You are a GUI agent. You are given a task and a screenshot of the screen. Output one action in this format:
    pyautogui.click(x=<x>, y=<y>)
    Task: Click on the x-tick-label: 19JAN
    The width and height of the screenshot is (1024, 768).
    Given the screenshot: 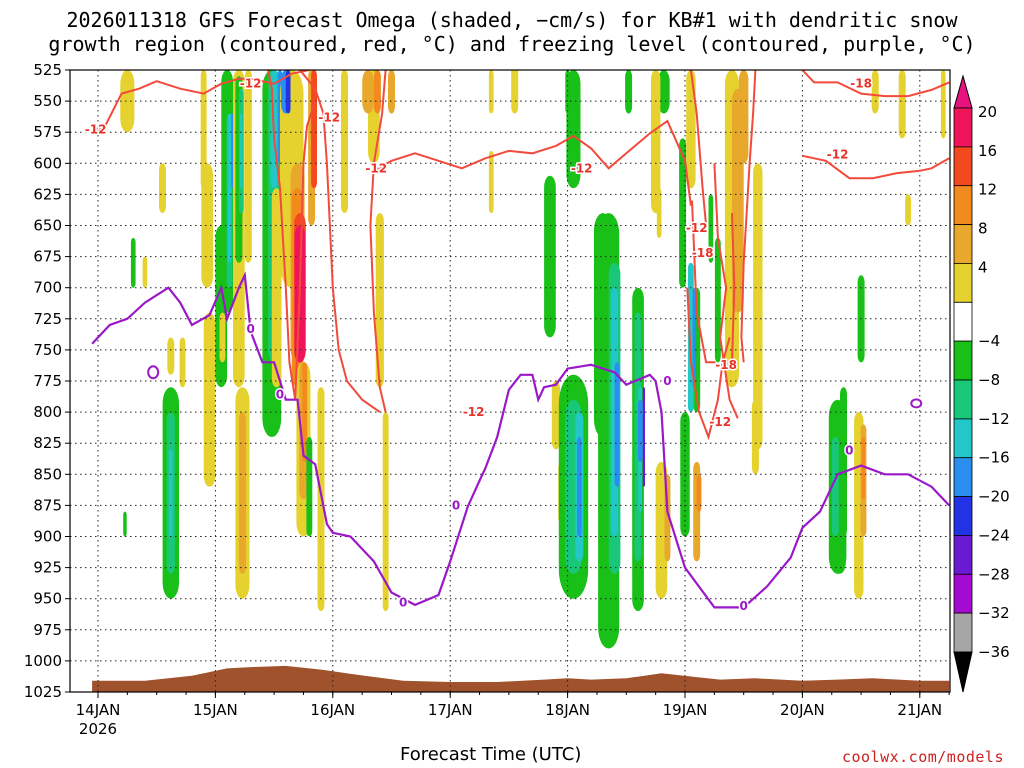 What is the action you would take?
    pyautogui.click(x=685, y=710)
    